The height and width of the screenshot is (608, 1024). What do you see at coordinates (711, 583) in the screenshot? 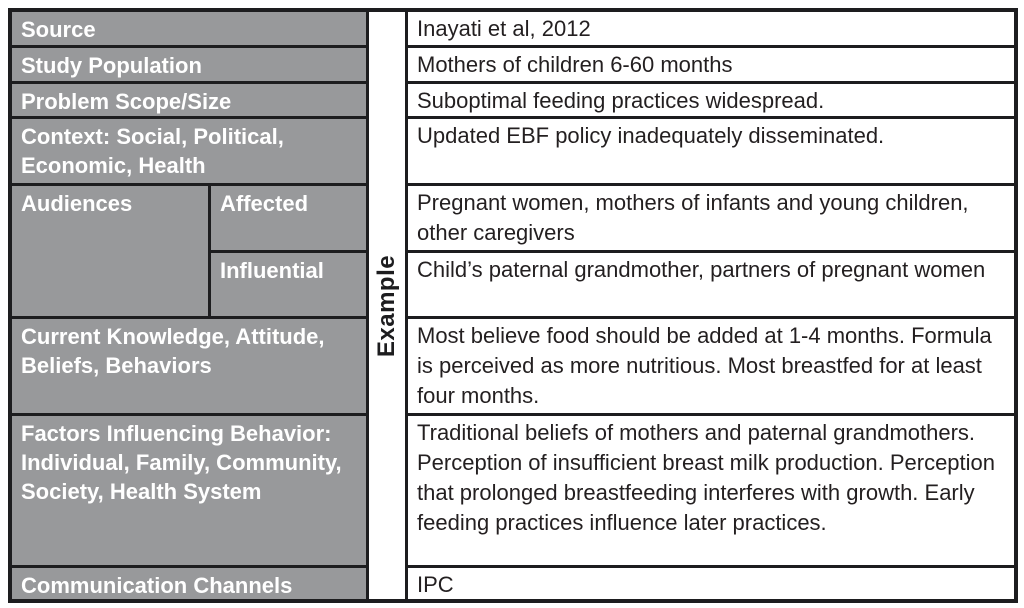
I see `cell-communication-channels-value: IPC` at bounding box center [711, 583].